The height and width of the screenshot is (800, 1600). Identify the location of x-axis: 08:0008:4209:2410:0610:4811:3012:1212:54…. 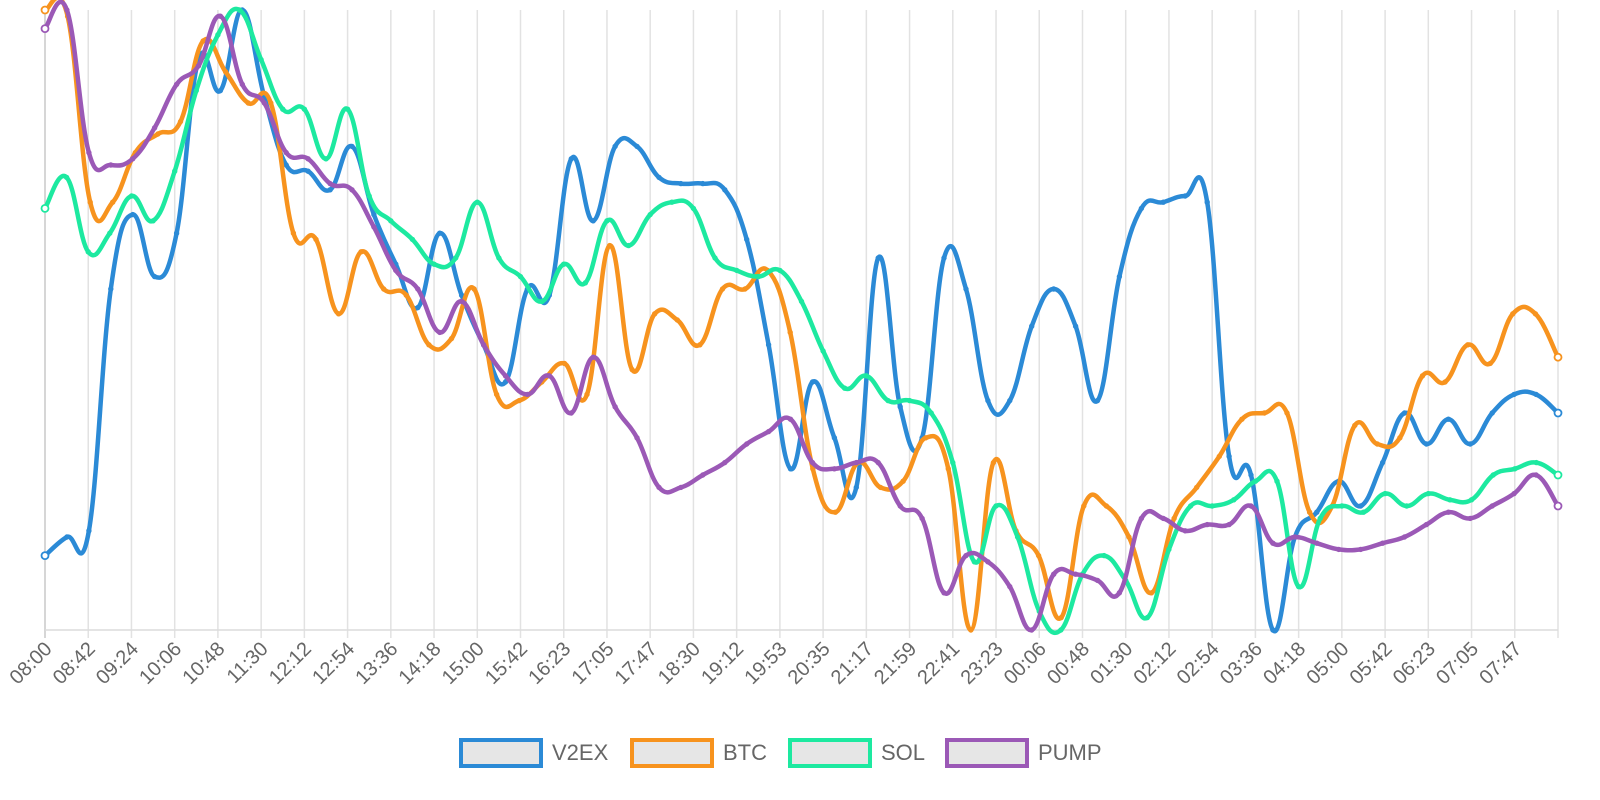
(766, 663).